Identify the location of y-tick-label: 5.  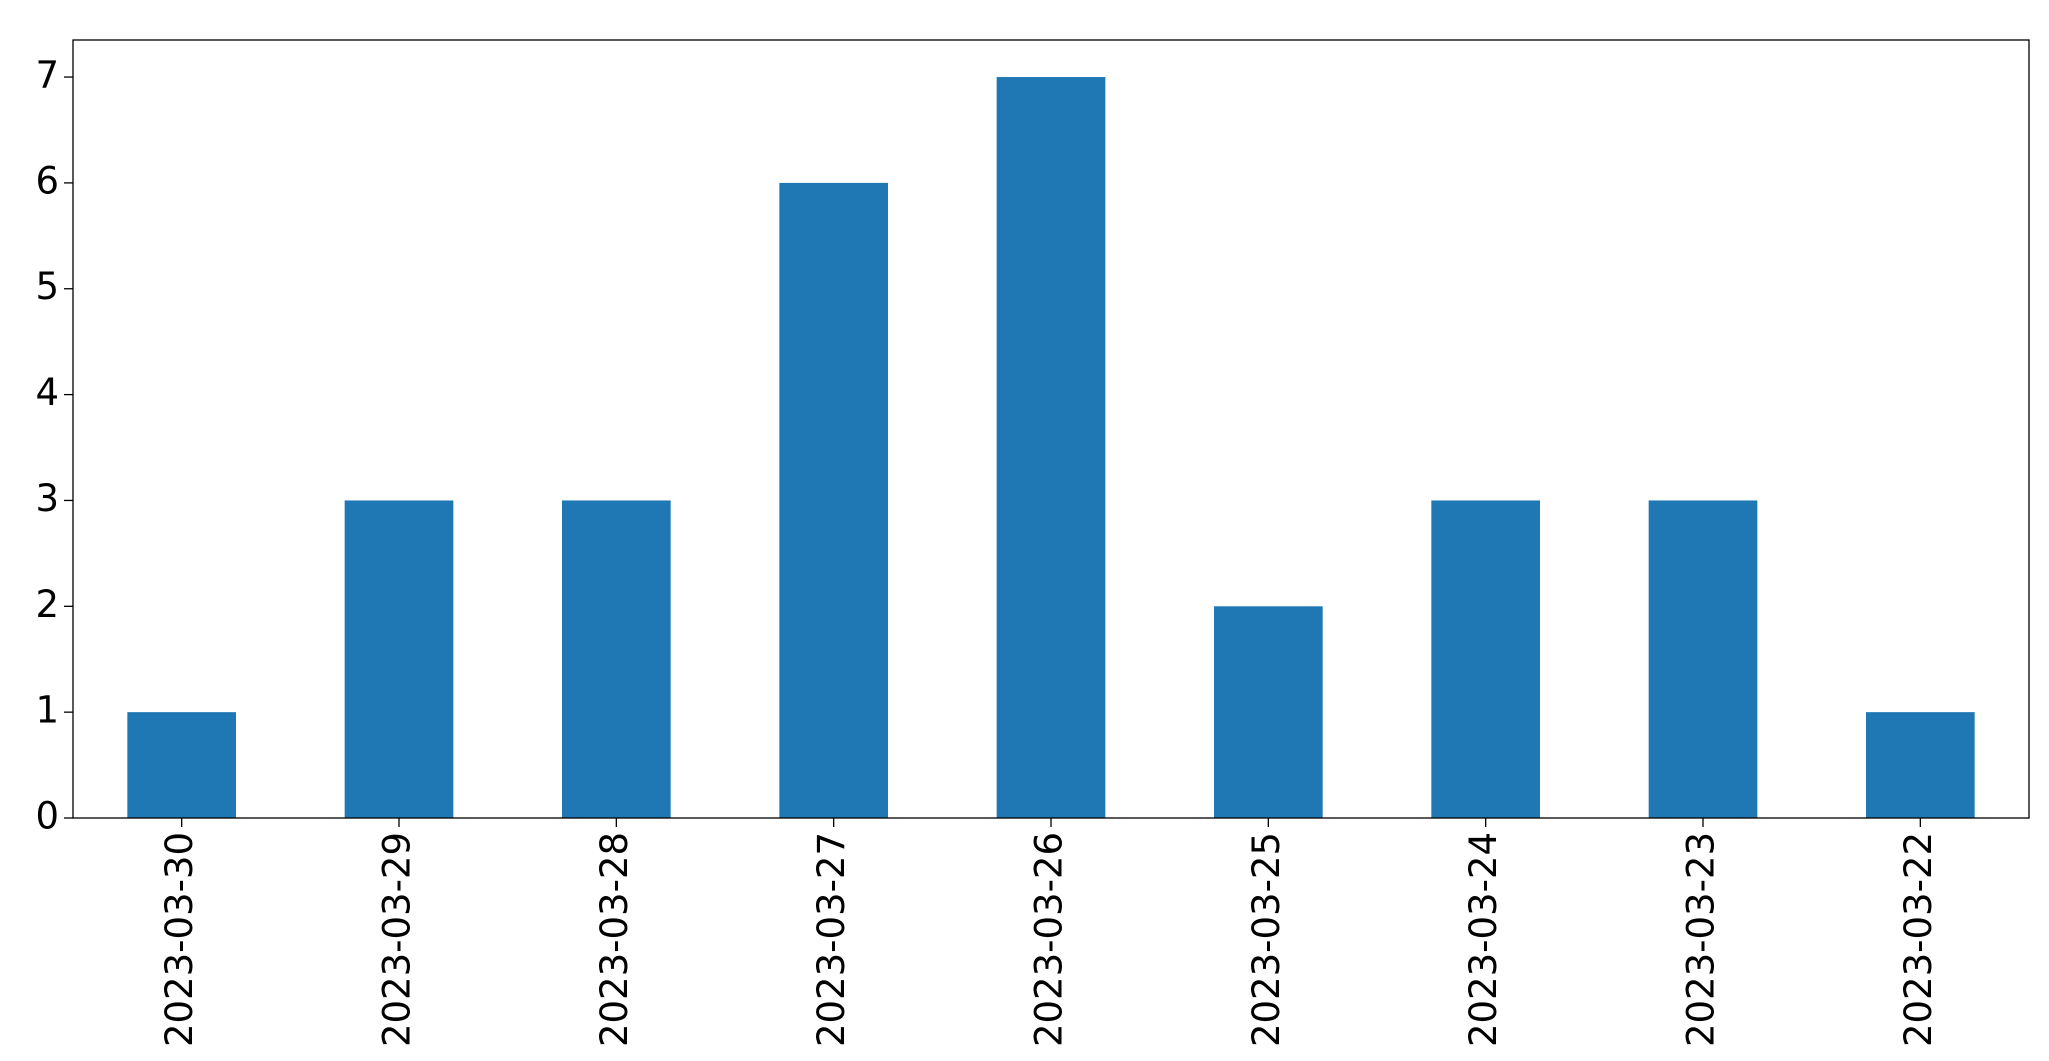
(47, 286).